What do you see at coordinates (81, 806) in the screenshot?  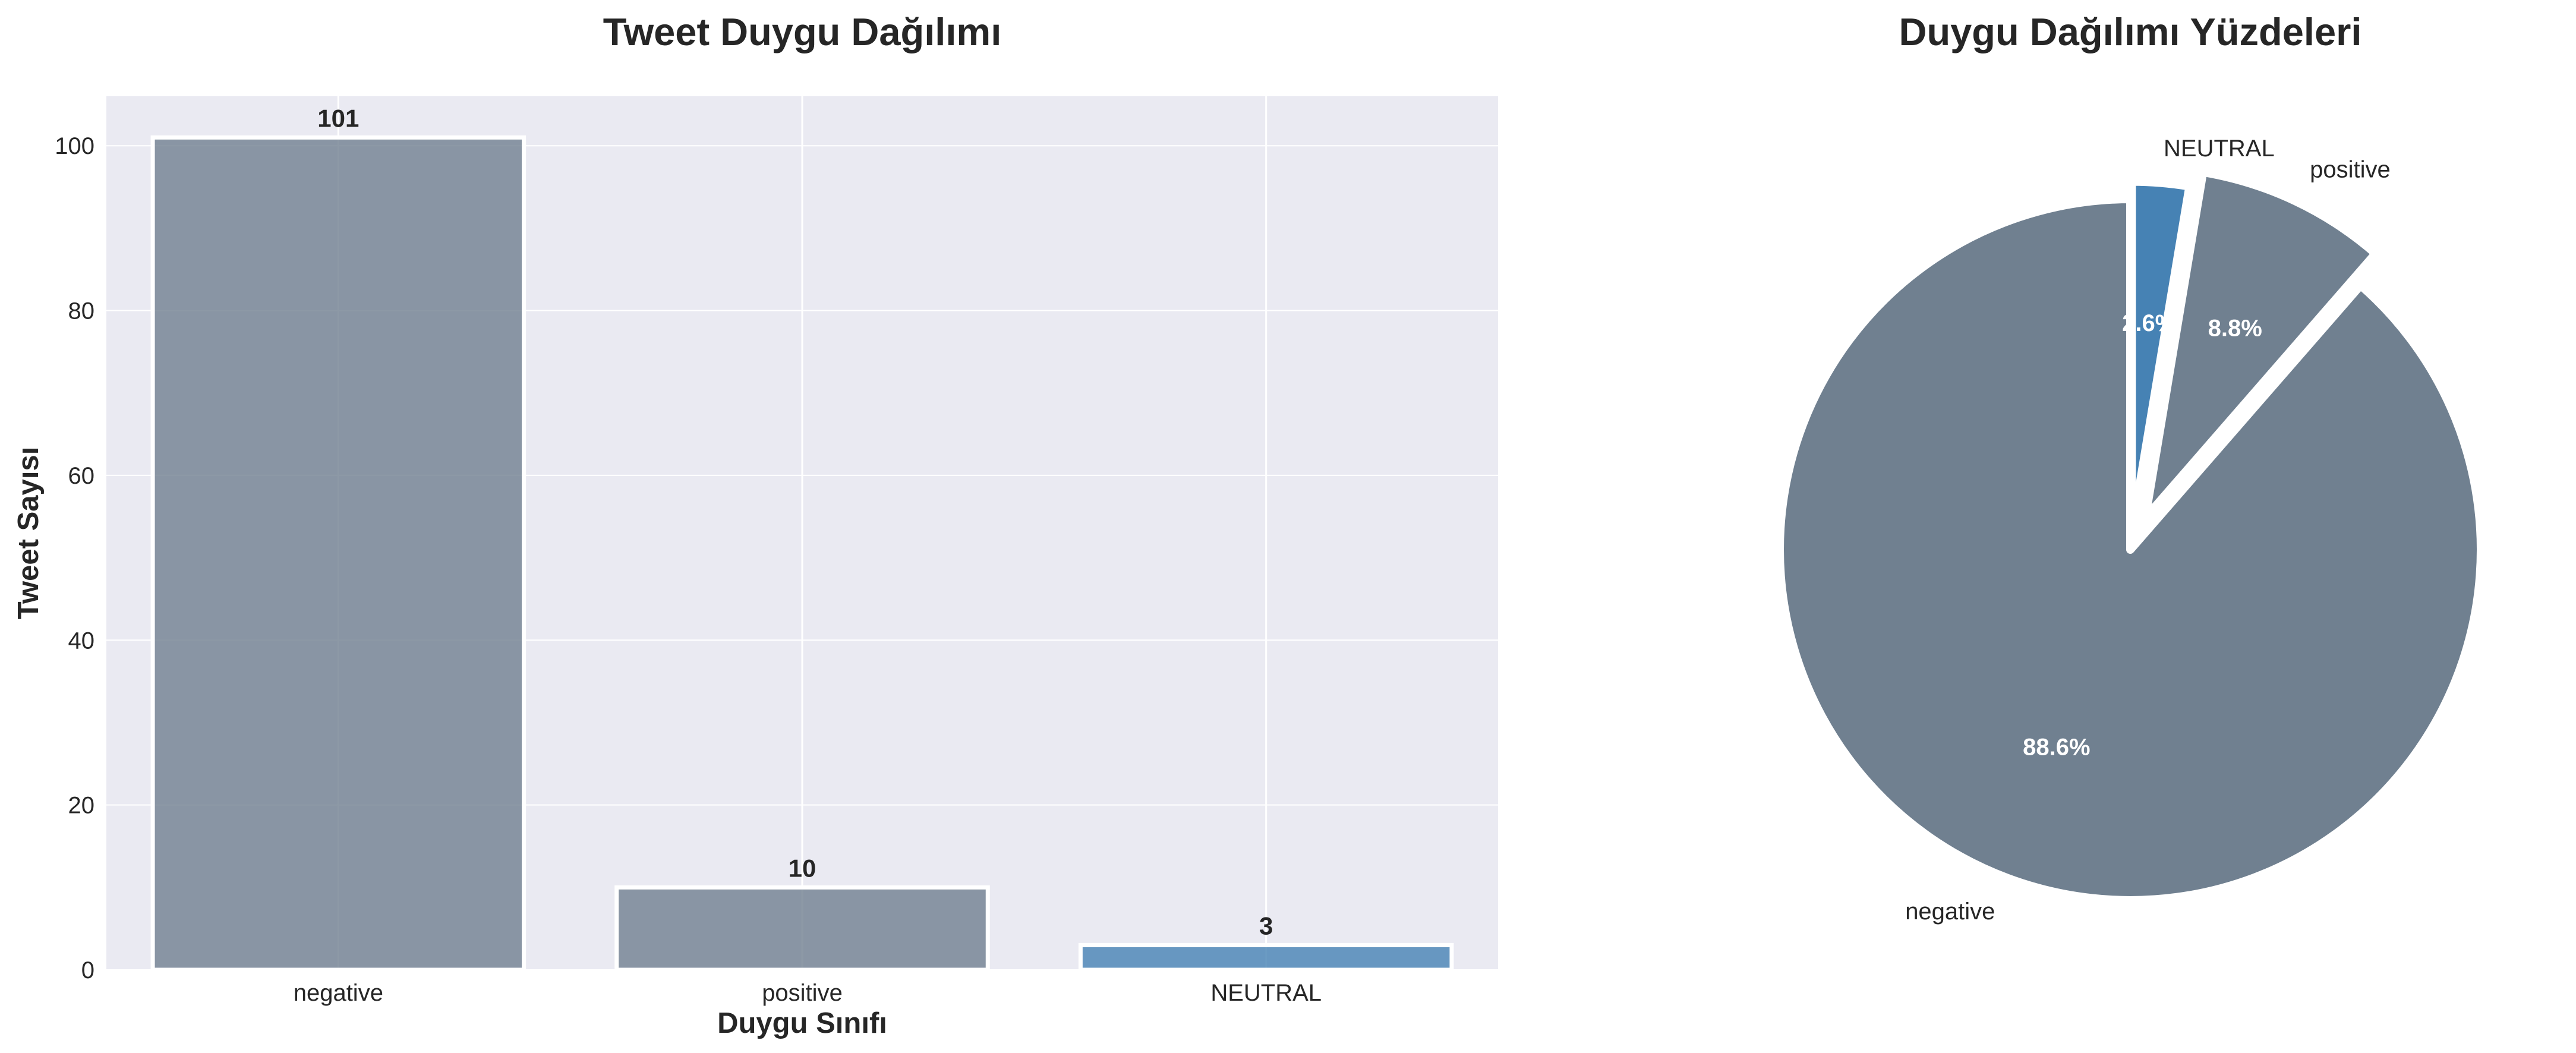 I see `bar-y-tick-label: 20` at bounding box center [81, 806].